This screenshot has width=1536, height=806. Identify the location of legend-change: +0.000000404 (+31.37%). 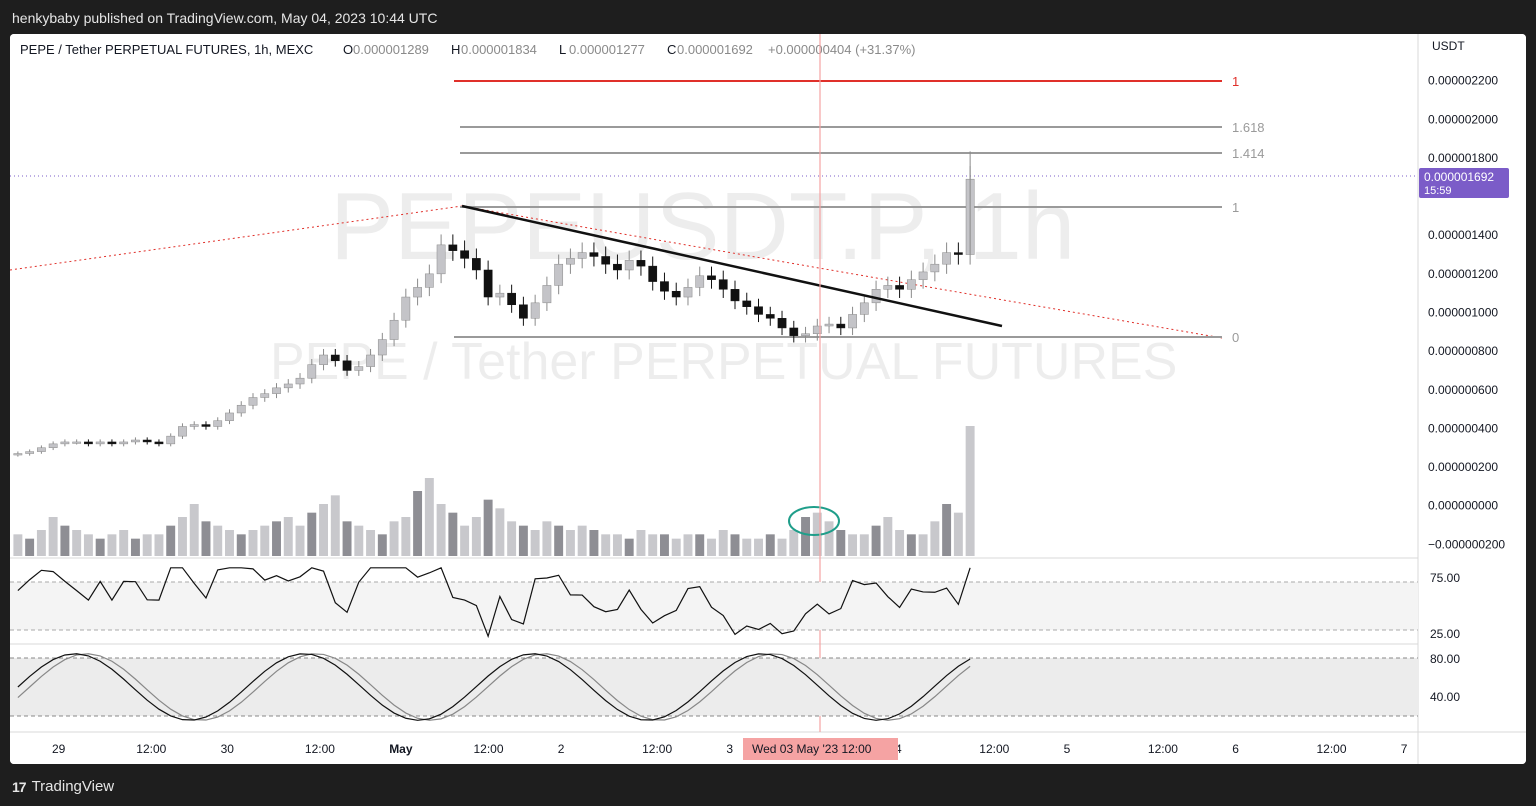
(841, 49).